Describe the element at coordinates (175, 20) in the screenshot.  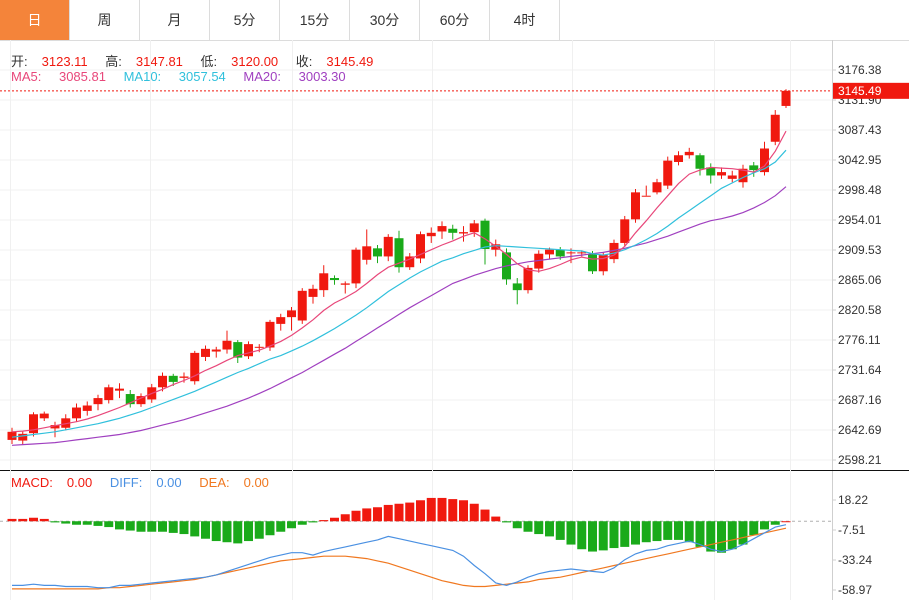
I see `tab-2: 月` at that location.